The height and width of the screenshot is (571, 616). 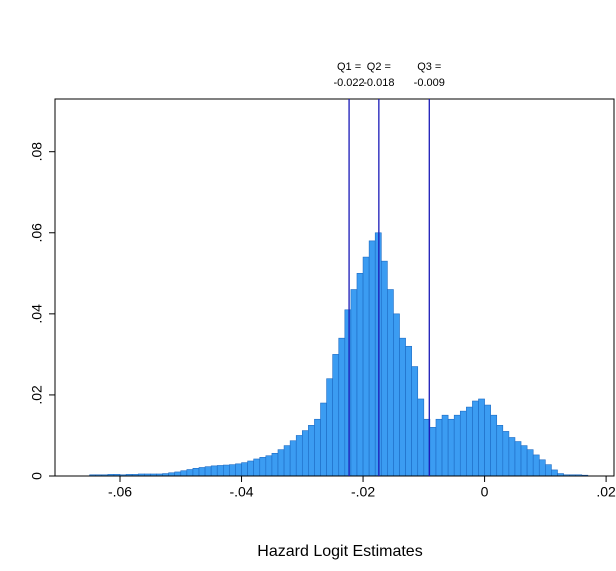 What do you see at coordinates (348, 83) in the screenshot?
I see `quartile-label: -0.022` at bounding box center [348, 83].